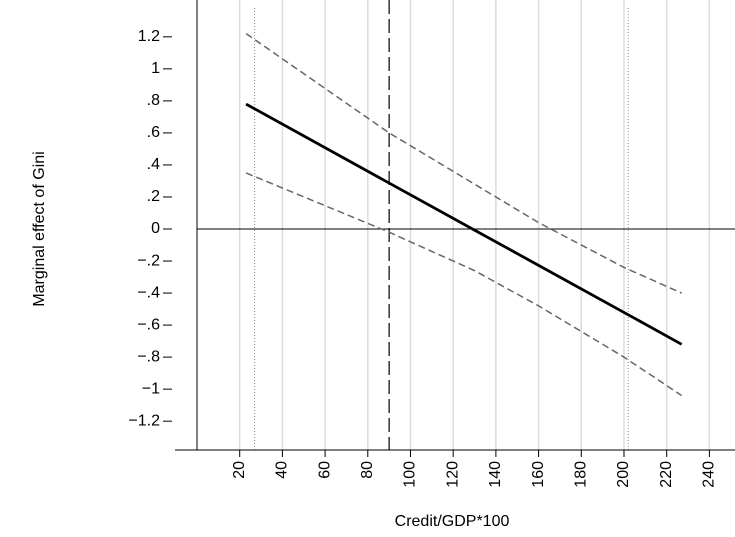 The width and height of the screenshot is (735, 537). Describe the element at coordinates (452, 521) in the screenshot. I see `x-axis-title: Credit/GDP*100` at that location.